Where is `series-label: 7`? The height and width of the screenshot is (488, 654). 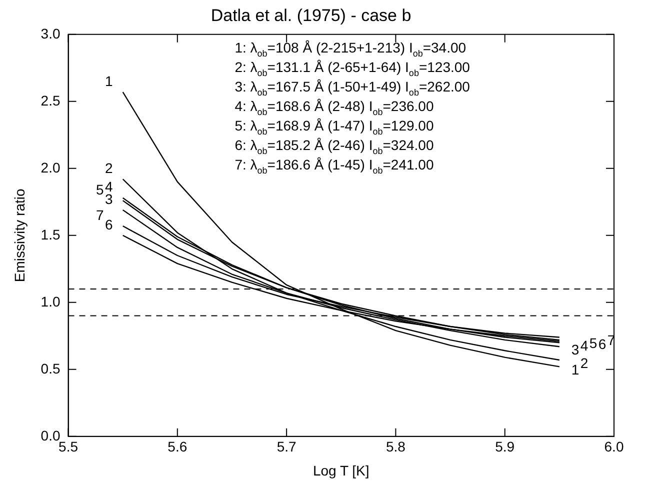 series-label: 7 is located at coordinates (100, 214).